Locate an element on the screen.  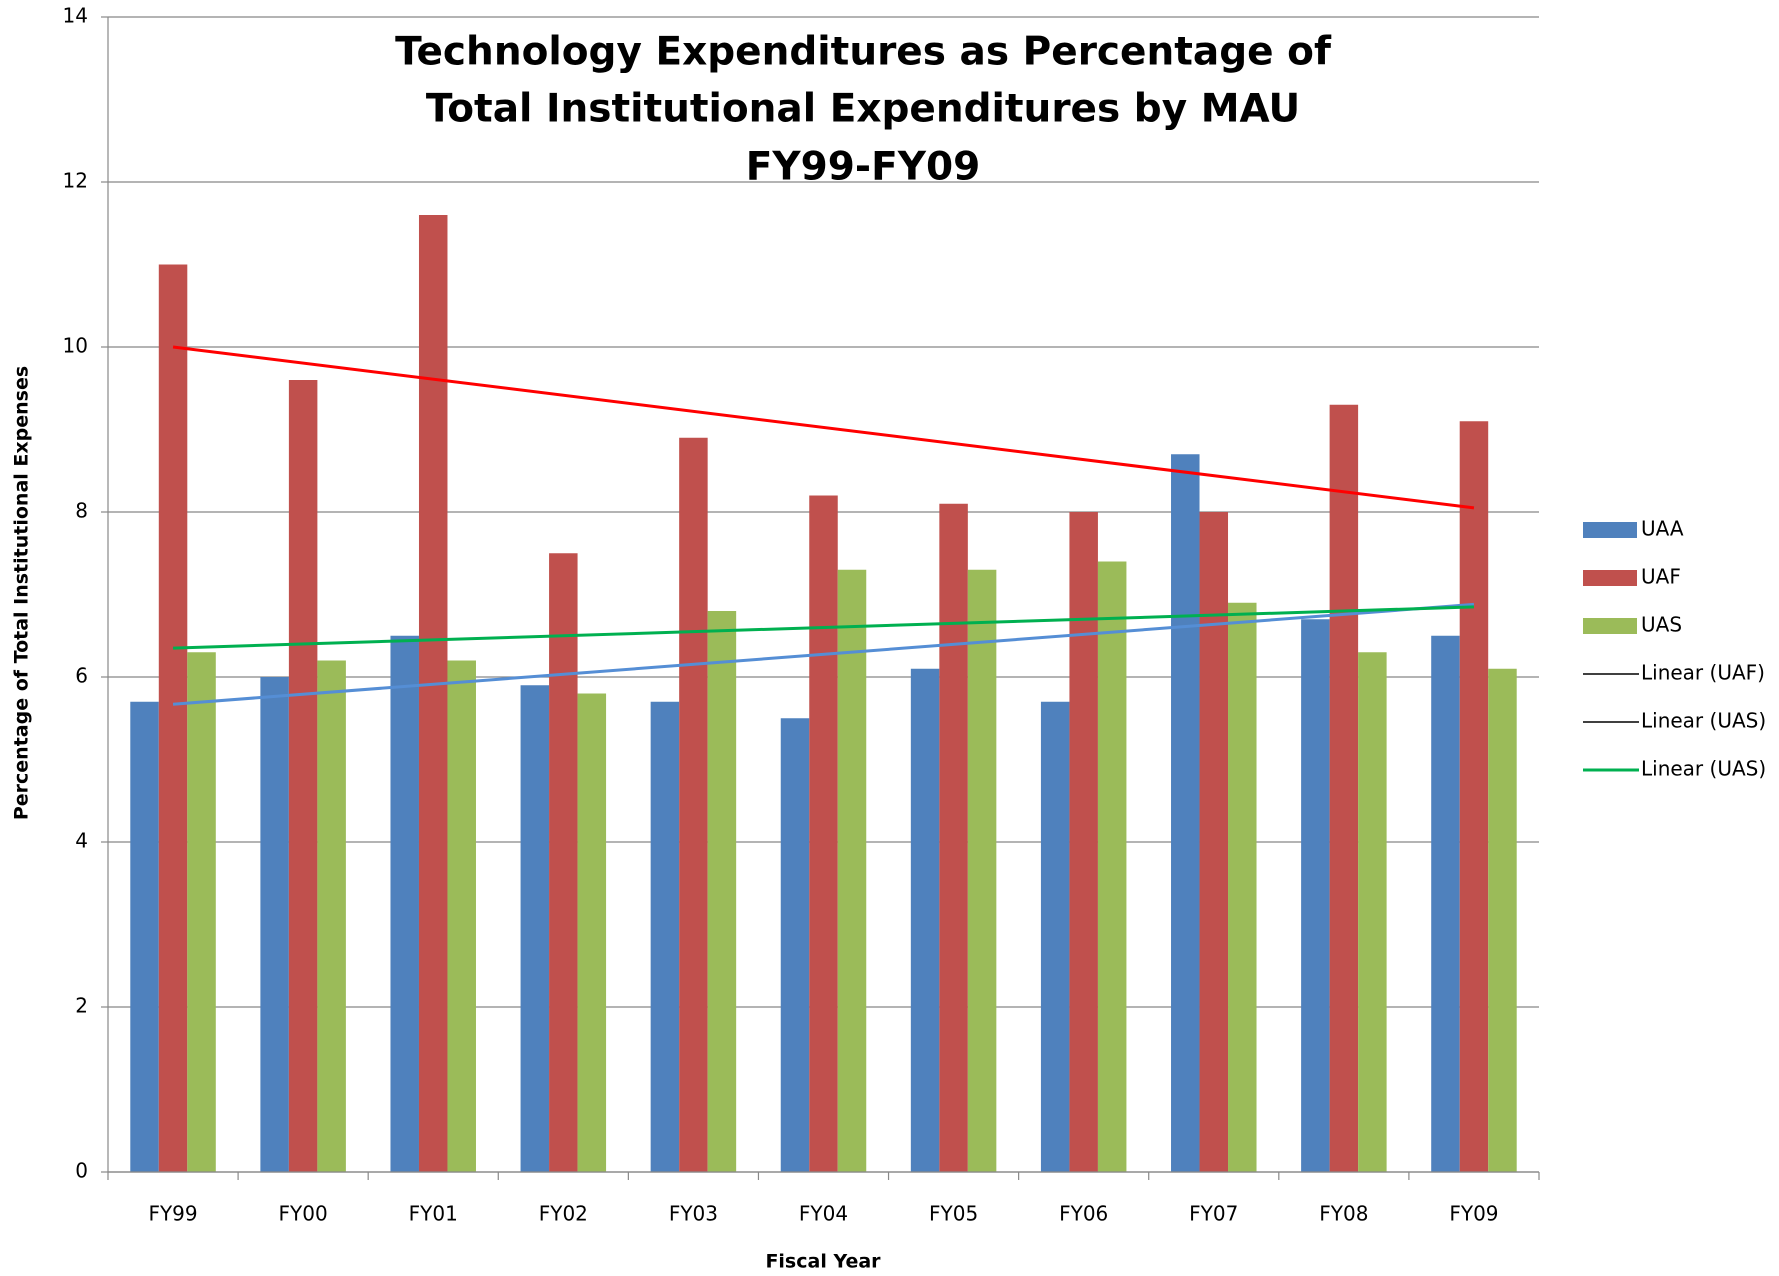
legend-label: UAA is located at coordinates (1662, 529).